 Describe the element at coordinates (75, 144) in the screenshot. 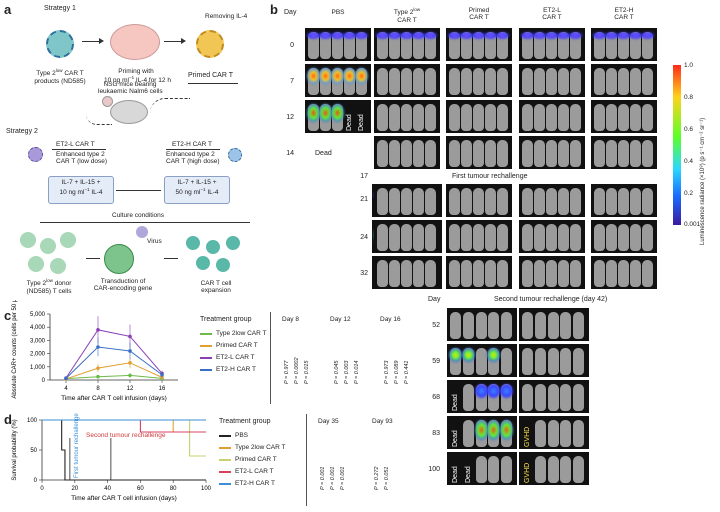

I see `et2l-title: ET2-L CAR T` at that location.